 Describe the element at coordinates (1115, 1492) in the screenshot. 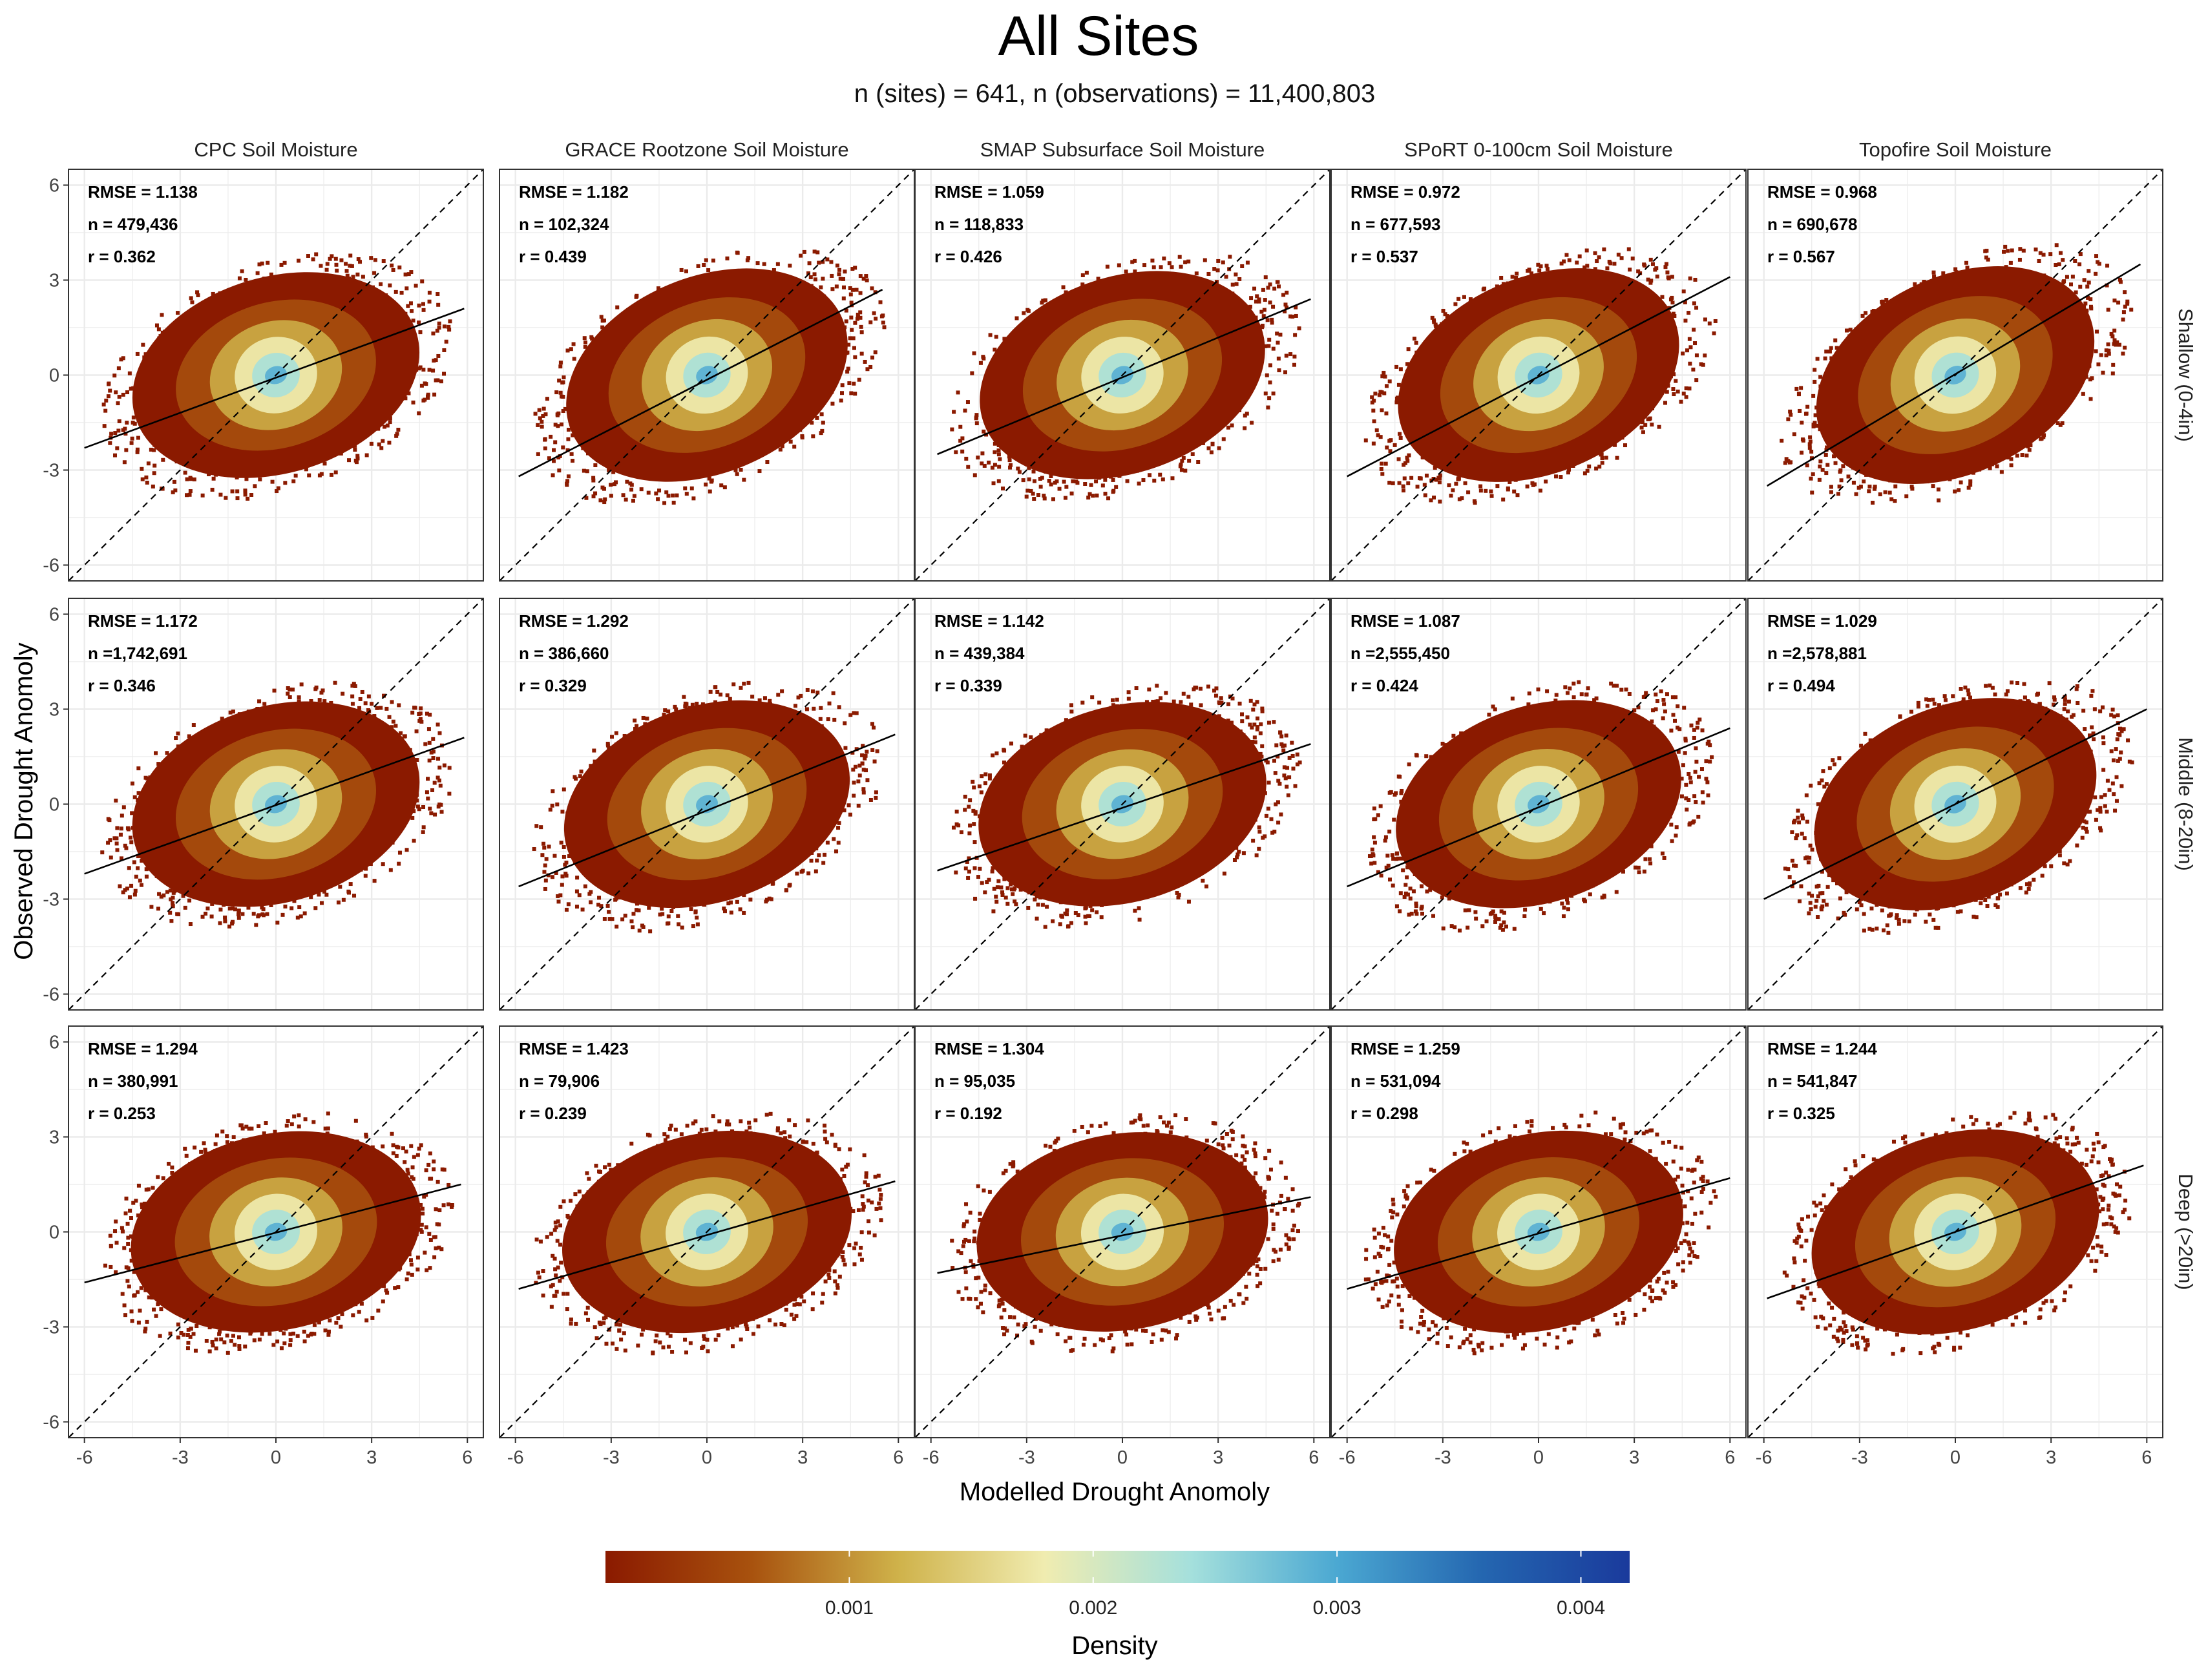

I see `x-axis-title: Modelled Drought Anomoly` at that location.